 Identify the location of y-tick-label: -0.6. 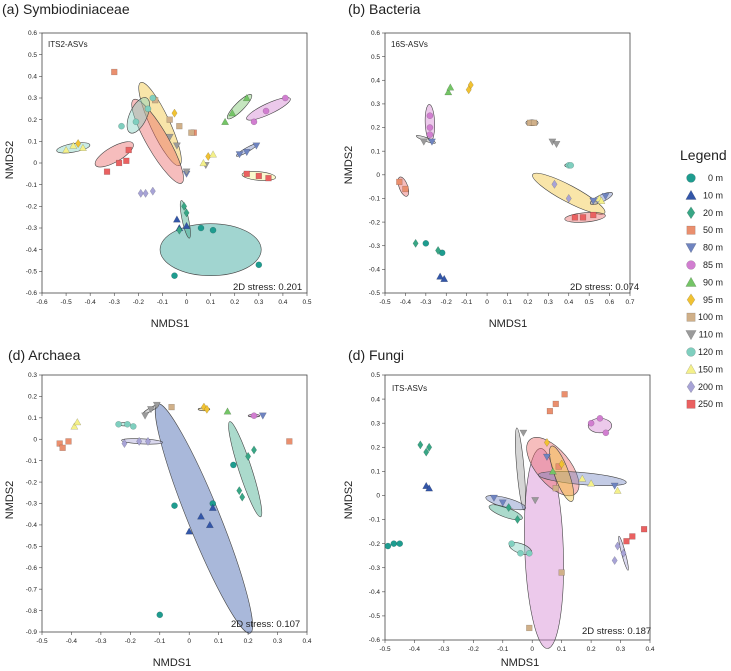
(32, 568).